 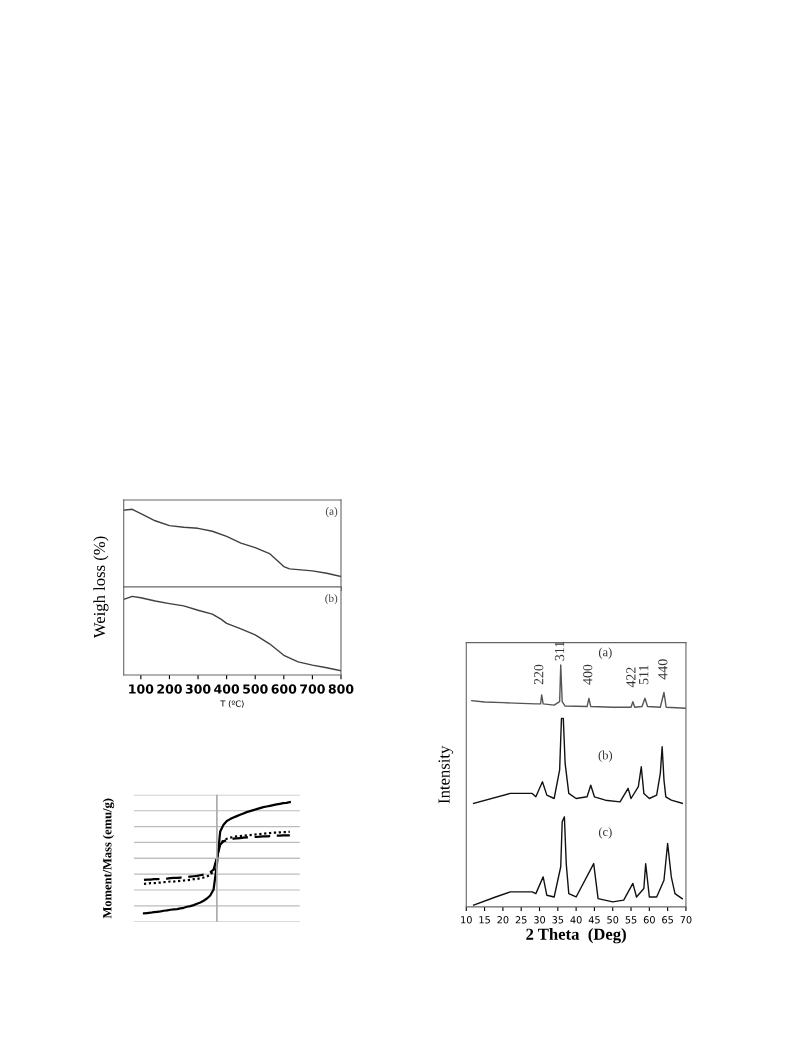 What do you see at coordinates (284, 689) in the screenshot?
I see `x-tick-label: 600` at bounding box center [284, 689].